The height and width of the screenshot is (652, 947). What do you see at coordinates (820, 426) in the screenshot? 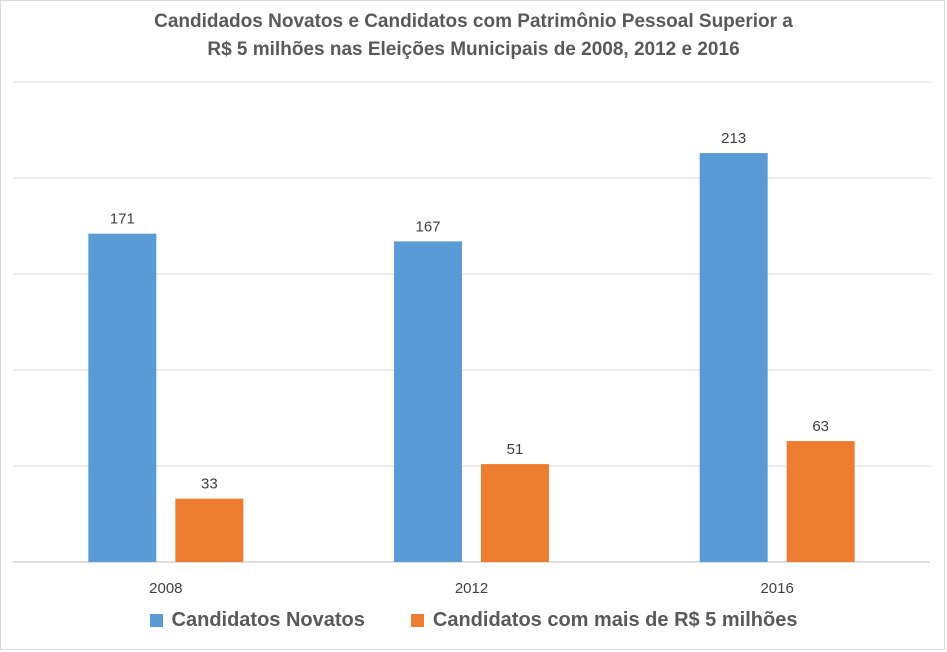
I see `data-label-patrimonio-2016: 63` at bounding box center [820, 426].